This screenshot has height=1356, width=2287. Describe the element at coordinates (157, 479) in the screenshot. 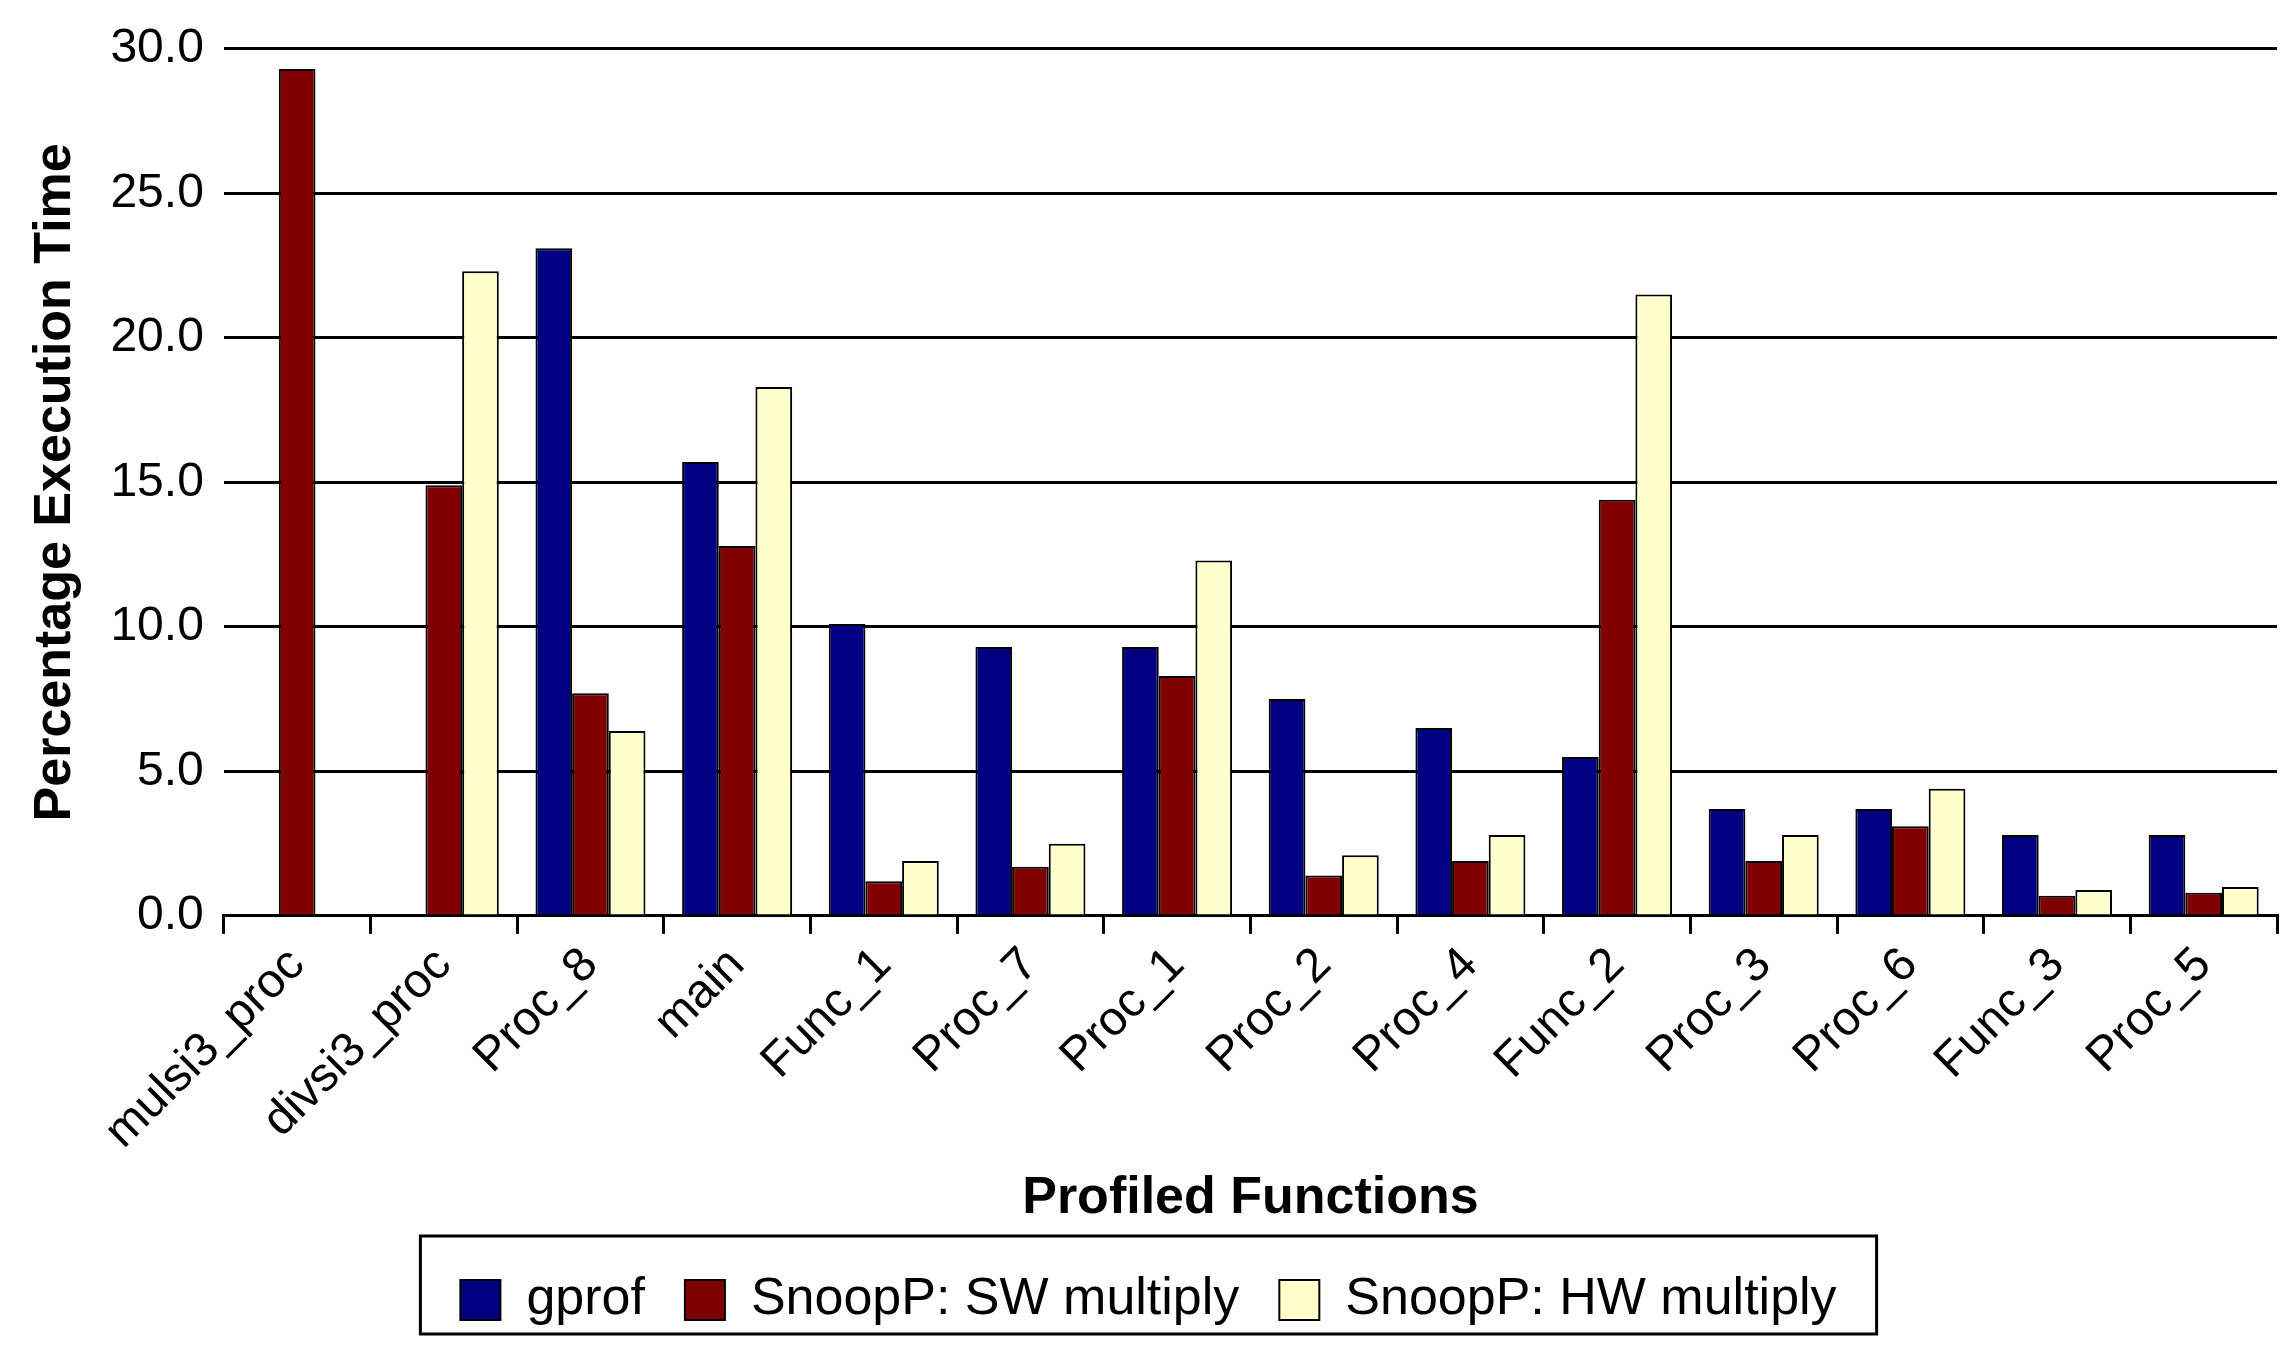

I see `y-tick-label: 15.0` at that location.